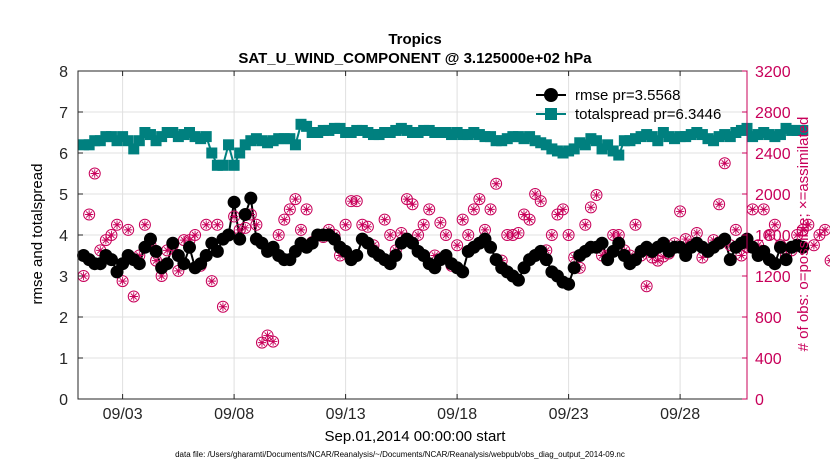 Image resolution: width=830 pixels, height=470 pixels. What do you see at coordinates (569, 414) in the screenshot?
I see `x-tick-label: 09/23` at bounding box center [569, 414].